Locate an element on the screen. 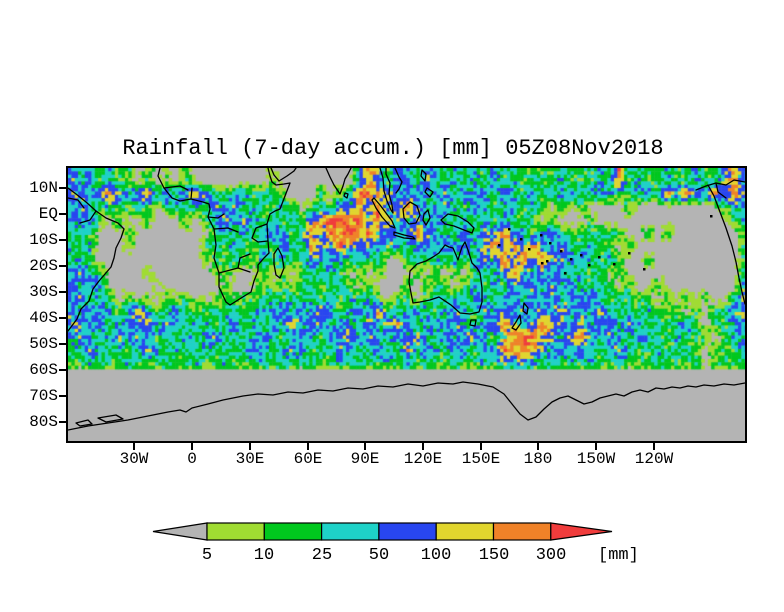 The height and width of the screenshot is (612, 784). colorbar-tick-label: 10 is located at coordinates (264, 555).